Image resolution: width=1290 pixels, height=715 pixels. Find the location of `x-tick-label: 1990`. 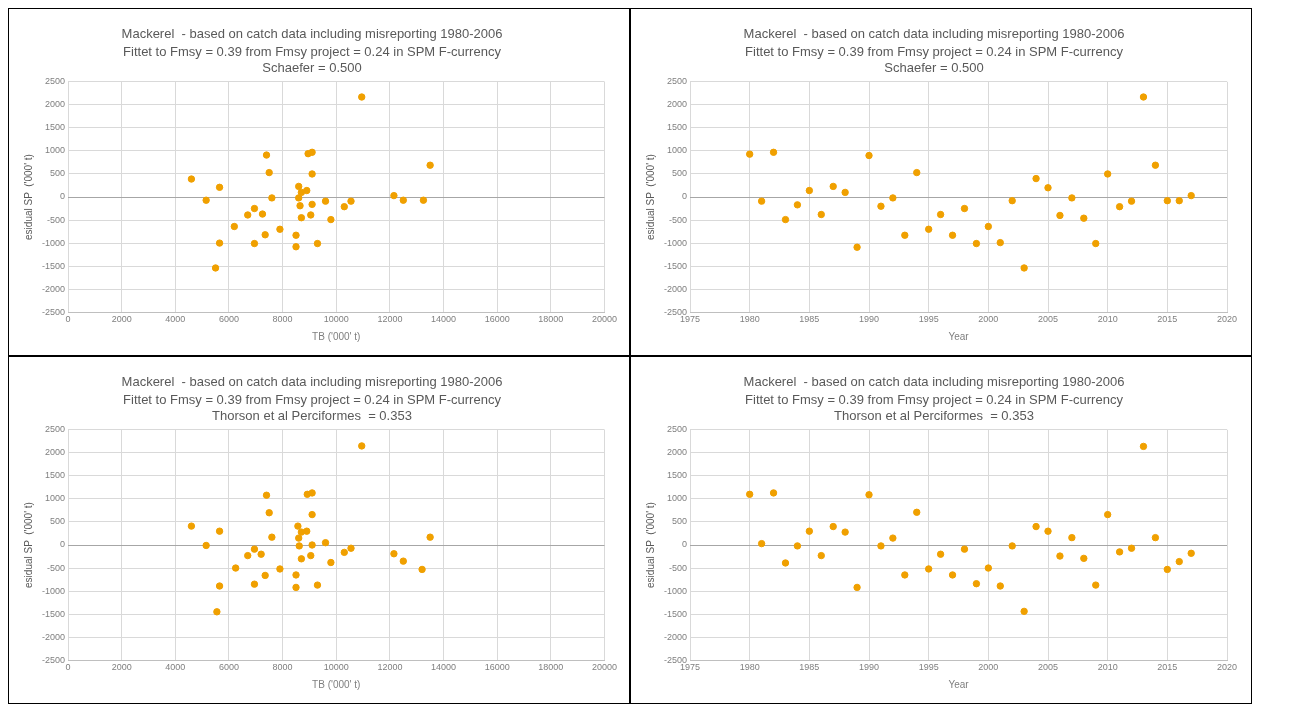

x-tick-label: 1990 is located at coordinates (869, 319).